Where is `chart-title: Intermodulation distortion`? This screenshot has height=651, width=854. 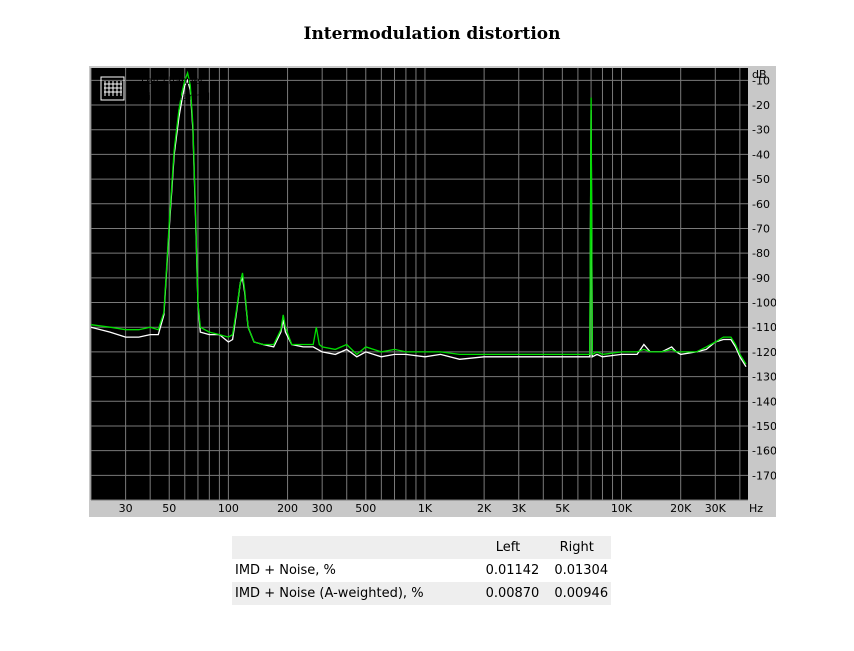 chart-title: Intermodulation distortion is located at coordinates (432, 34).